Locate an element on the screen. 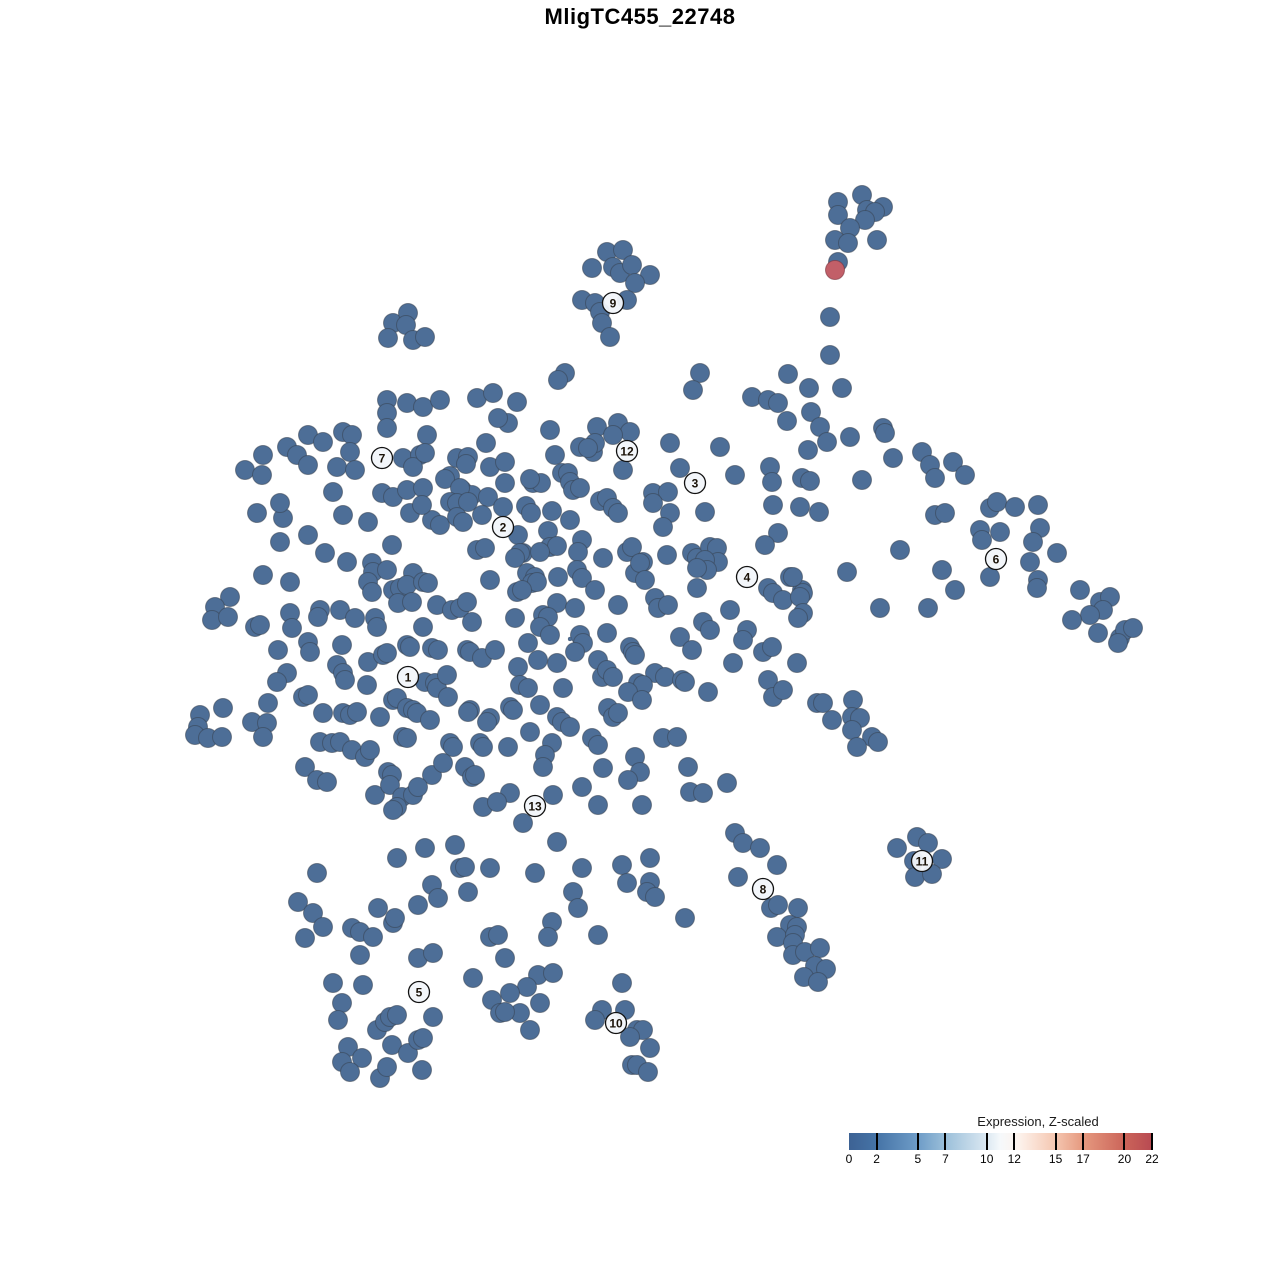 Image resolution: width=1280 pixels, height=1280 pixels. cluster-label-10: 10 is located at coordinates (616, 1023).